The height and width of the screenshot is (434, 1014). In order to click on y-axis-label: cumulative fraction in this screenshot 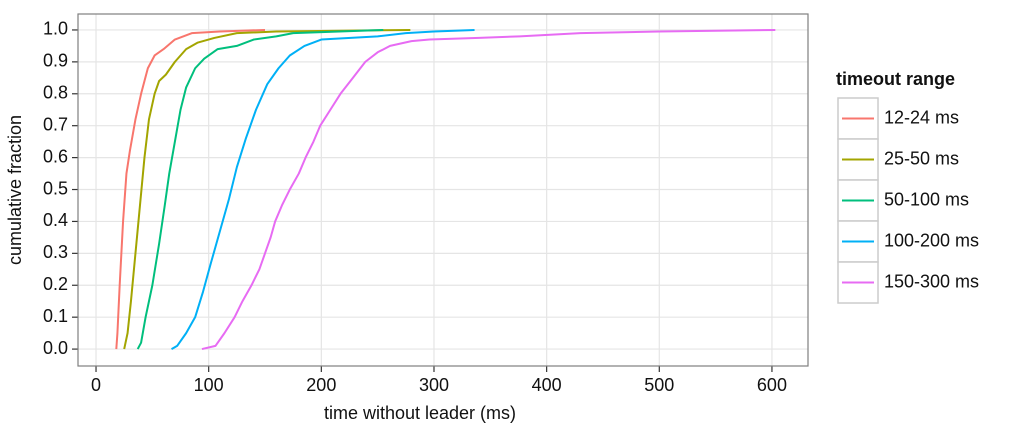, I will do `click(15, 190)`.